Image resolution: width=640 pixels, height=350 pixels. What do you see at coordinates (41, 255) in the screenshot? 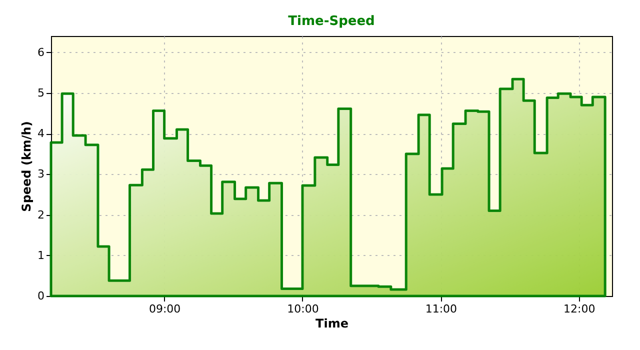
I see `y-tick-label: 1` at bounding box center [41, 255].